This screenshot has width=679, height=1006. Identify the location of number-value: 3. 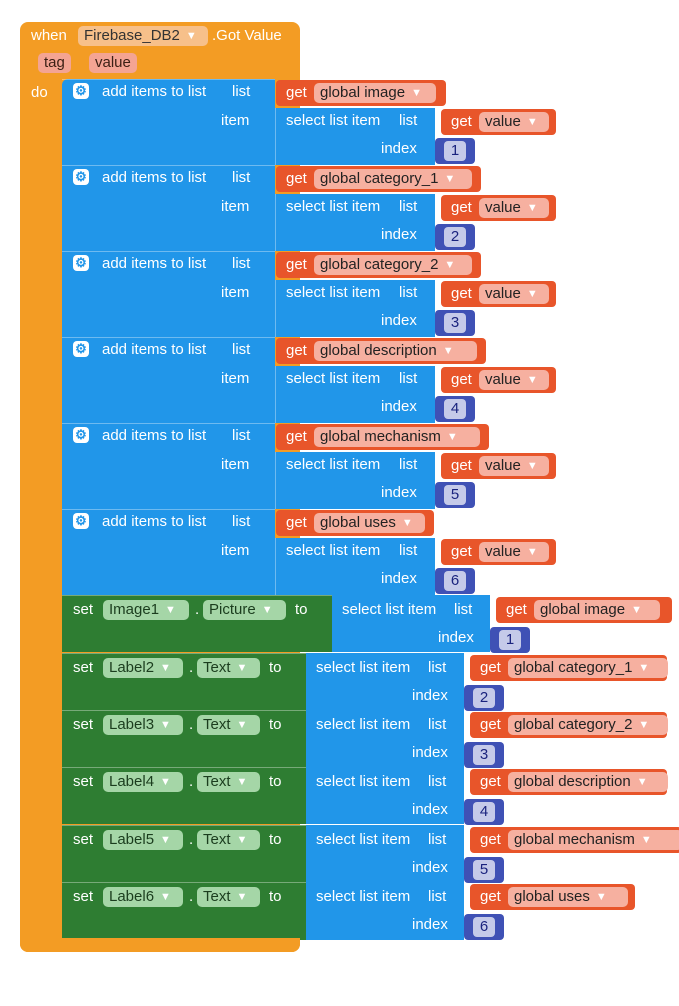
(484, 755).